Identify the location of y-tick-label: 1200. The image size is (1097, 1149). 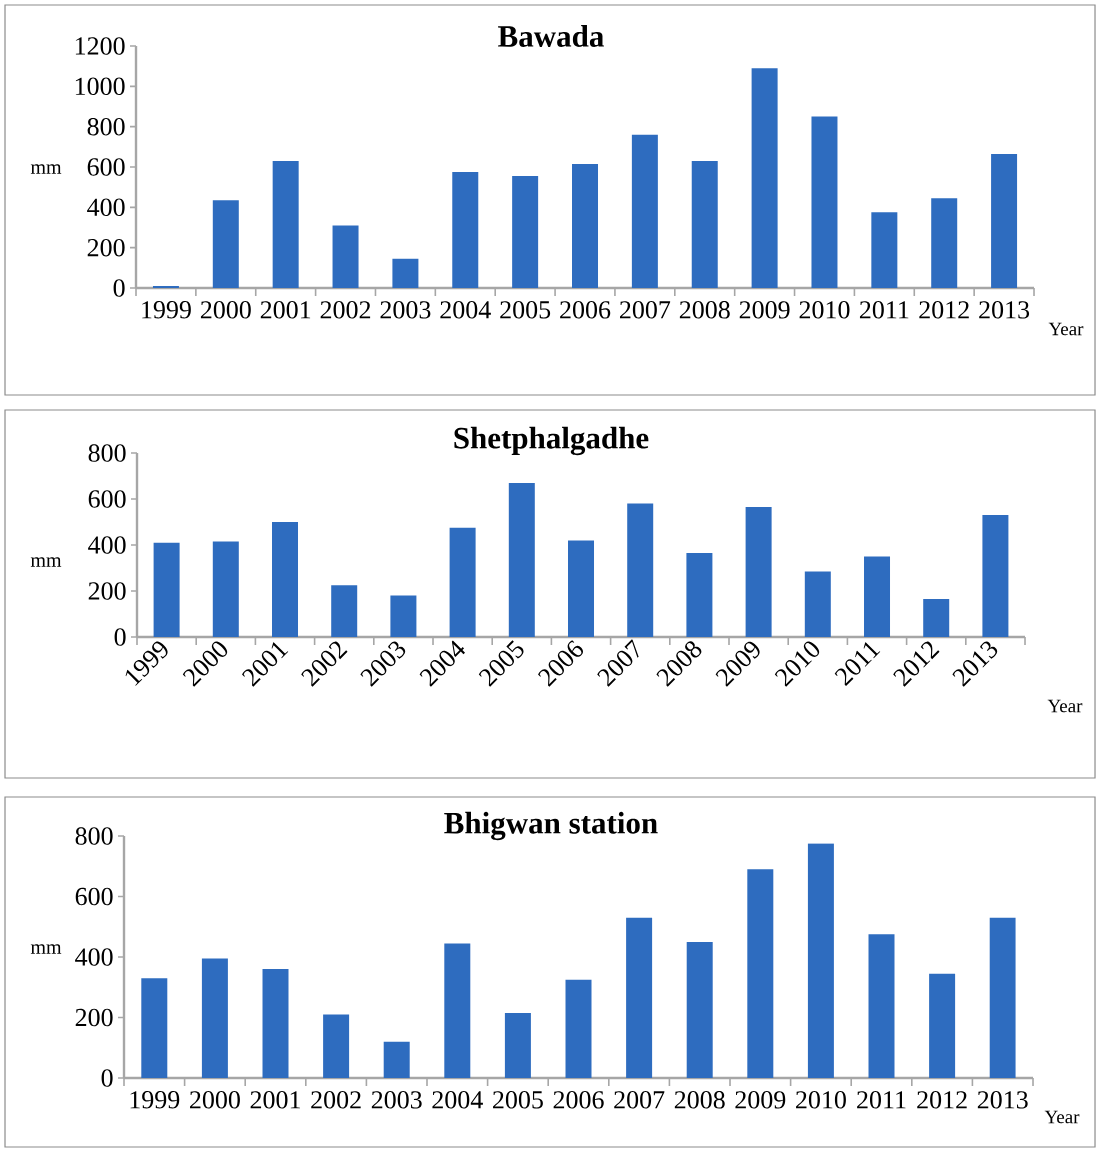
(100, 46).